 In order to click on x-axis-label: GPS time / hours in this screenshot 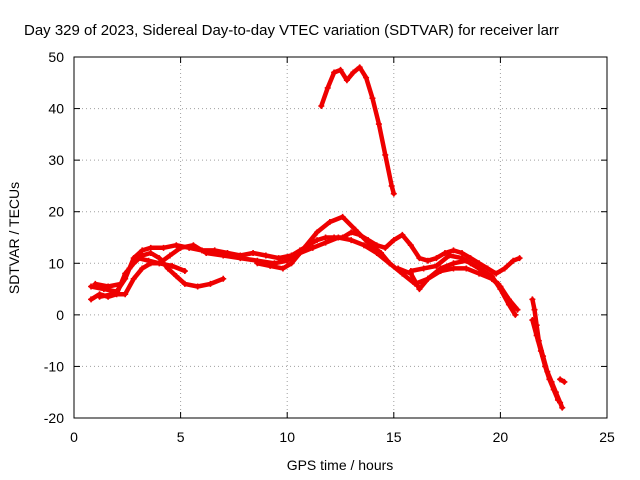, I will do `click(340, 465)`.